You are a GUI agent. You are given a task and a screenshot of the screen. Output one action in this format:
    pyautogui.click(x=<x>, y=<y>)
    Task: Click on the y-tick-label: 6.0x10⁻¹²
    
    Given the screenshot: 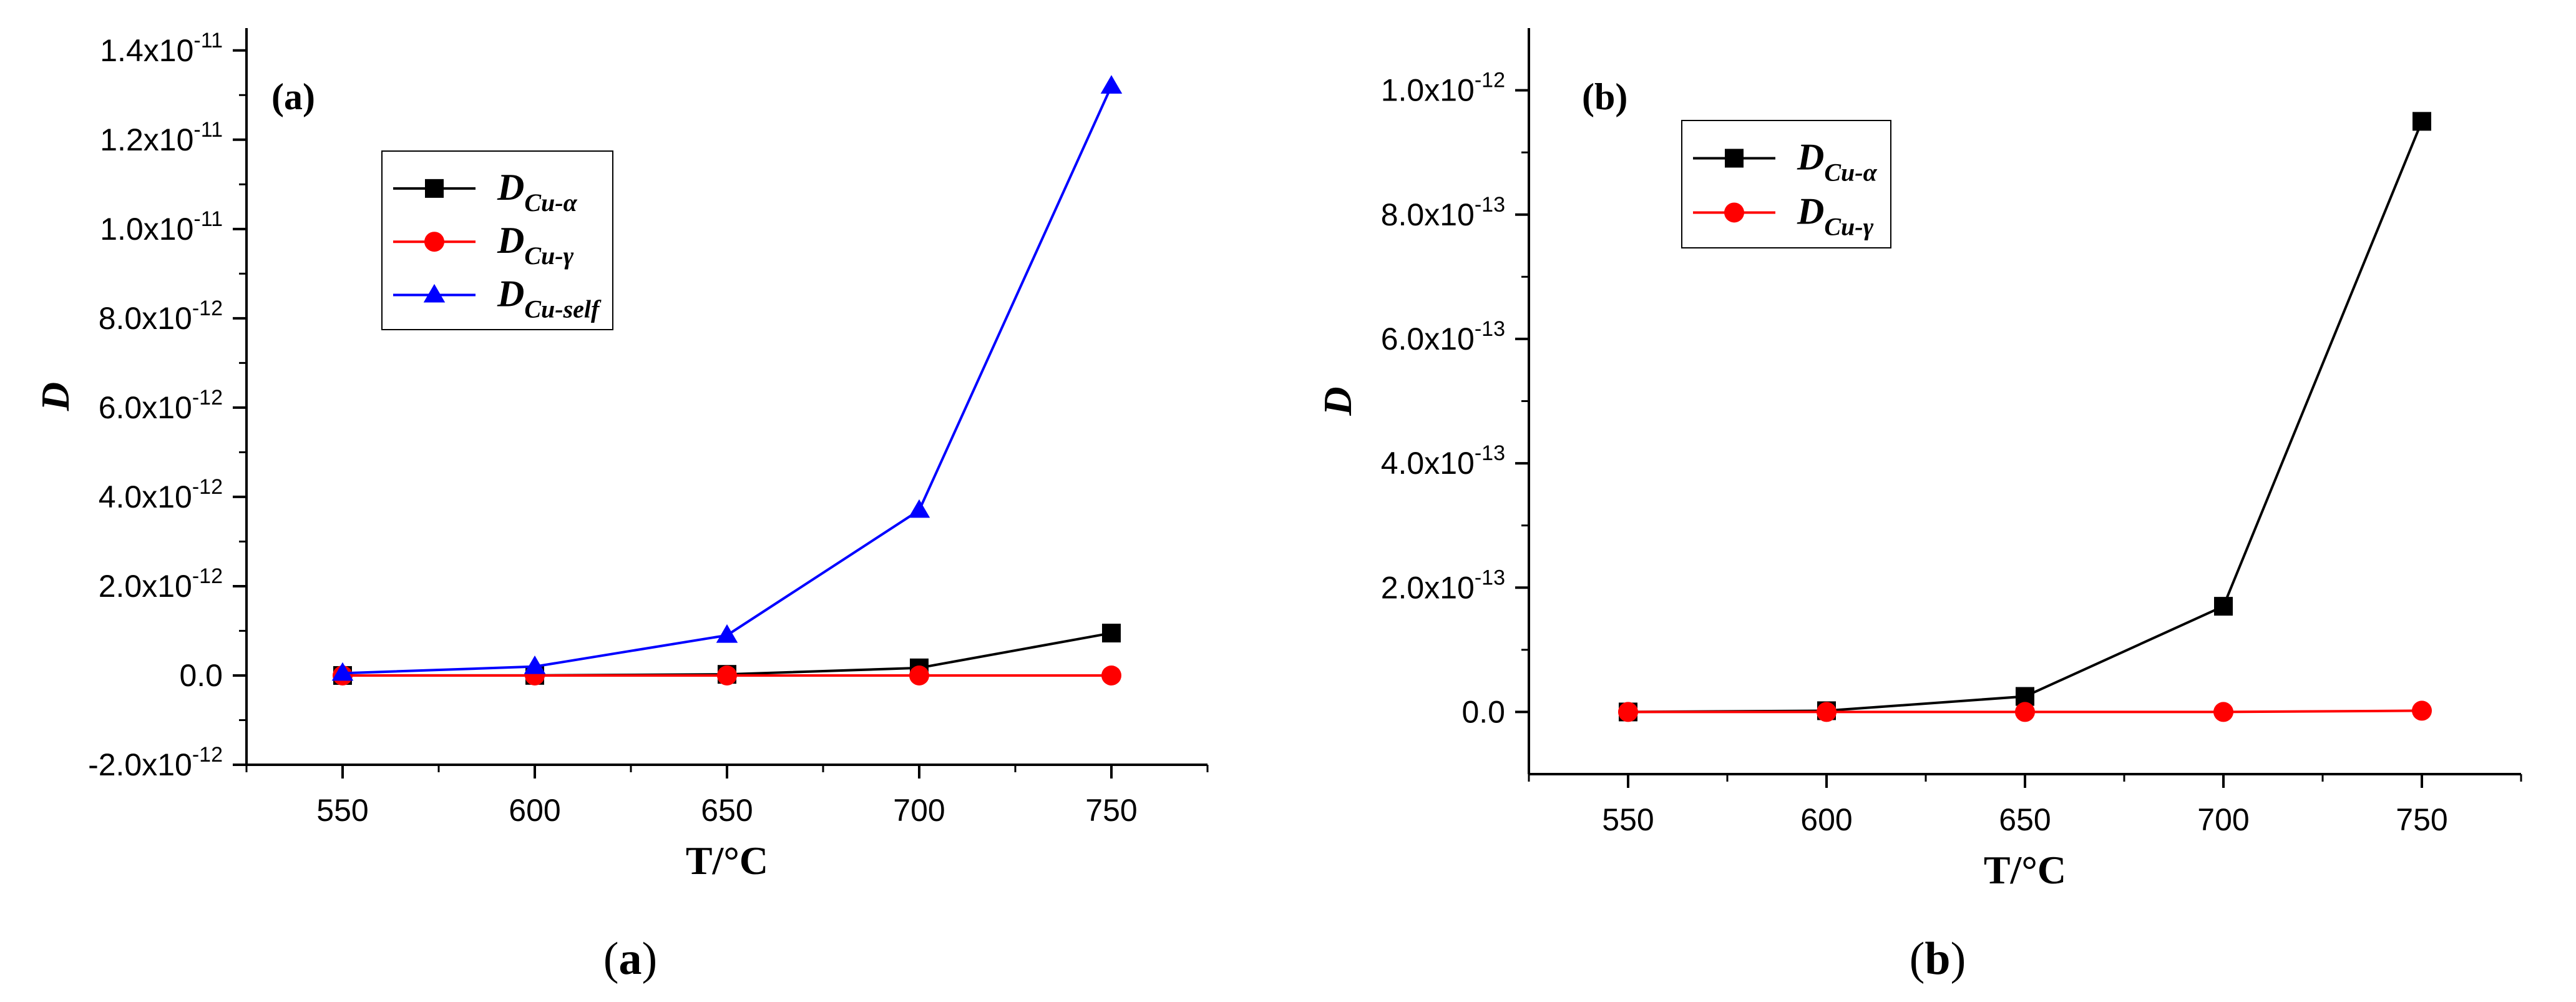 What is the action you would take?
    pyautogui.click(x=161, y=406)
    